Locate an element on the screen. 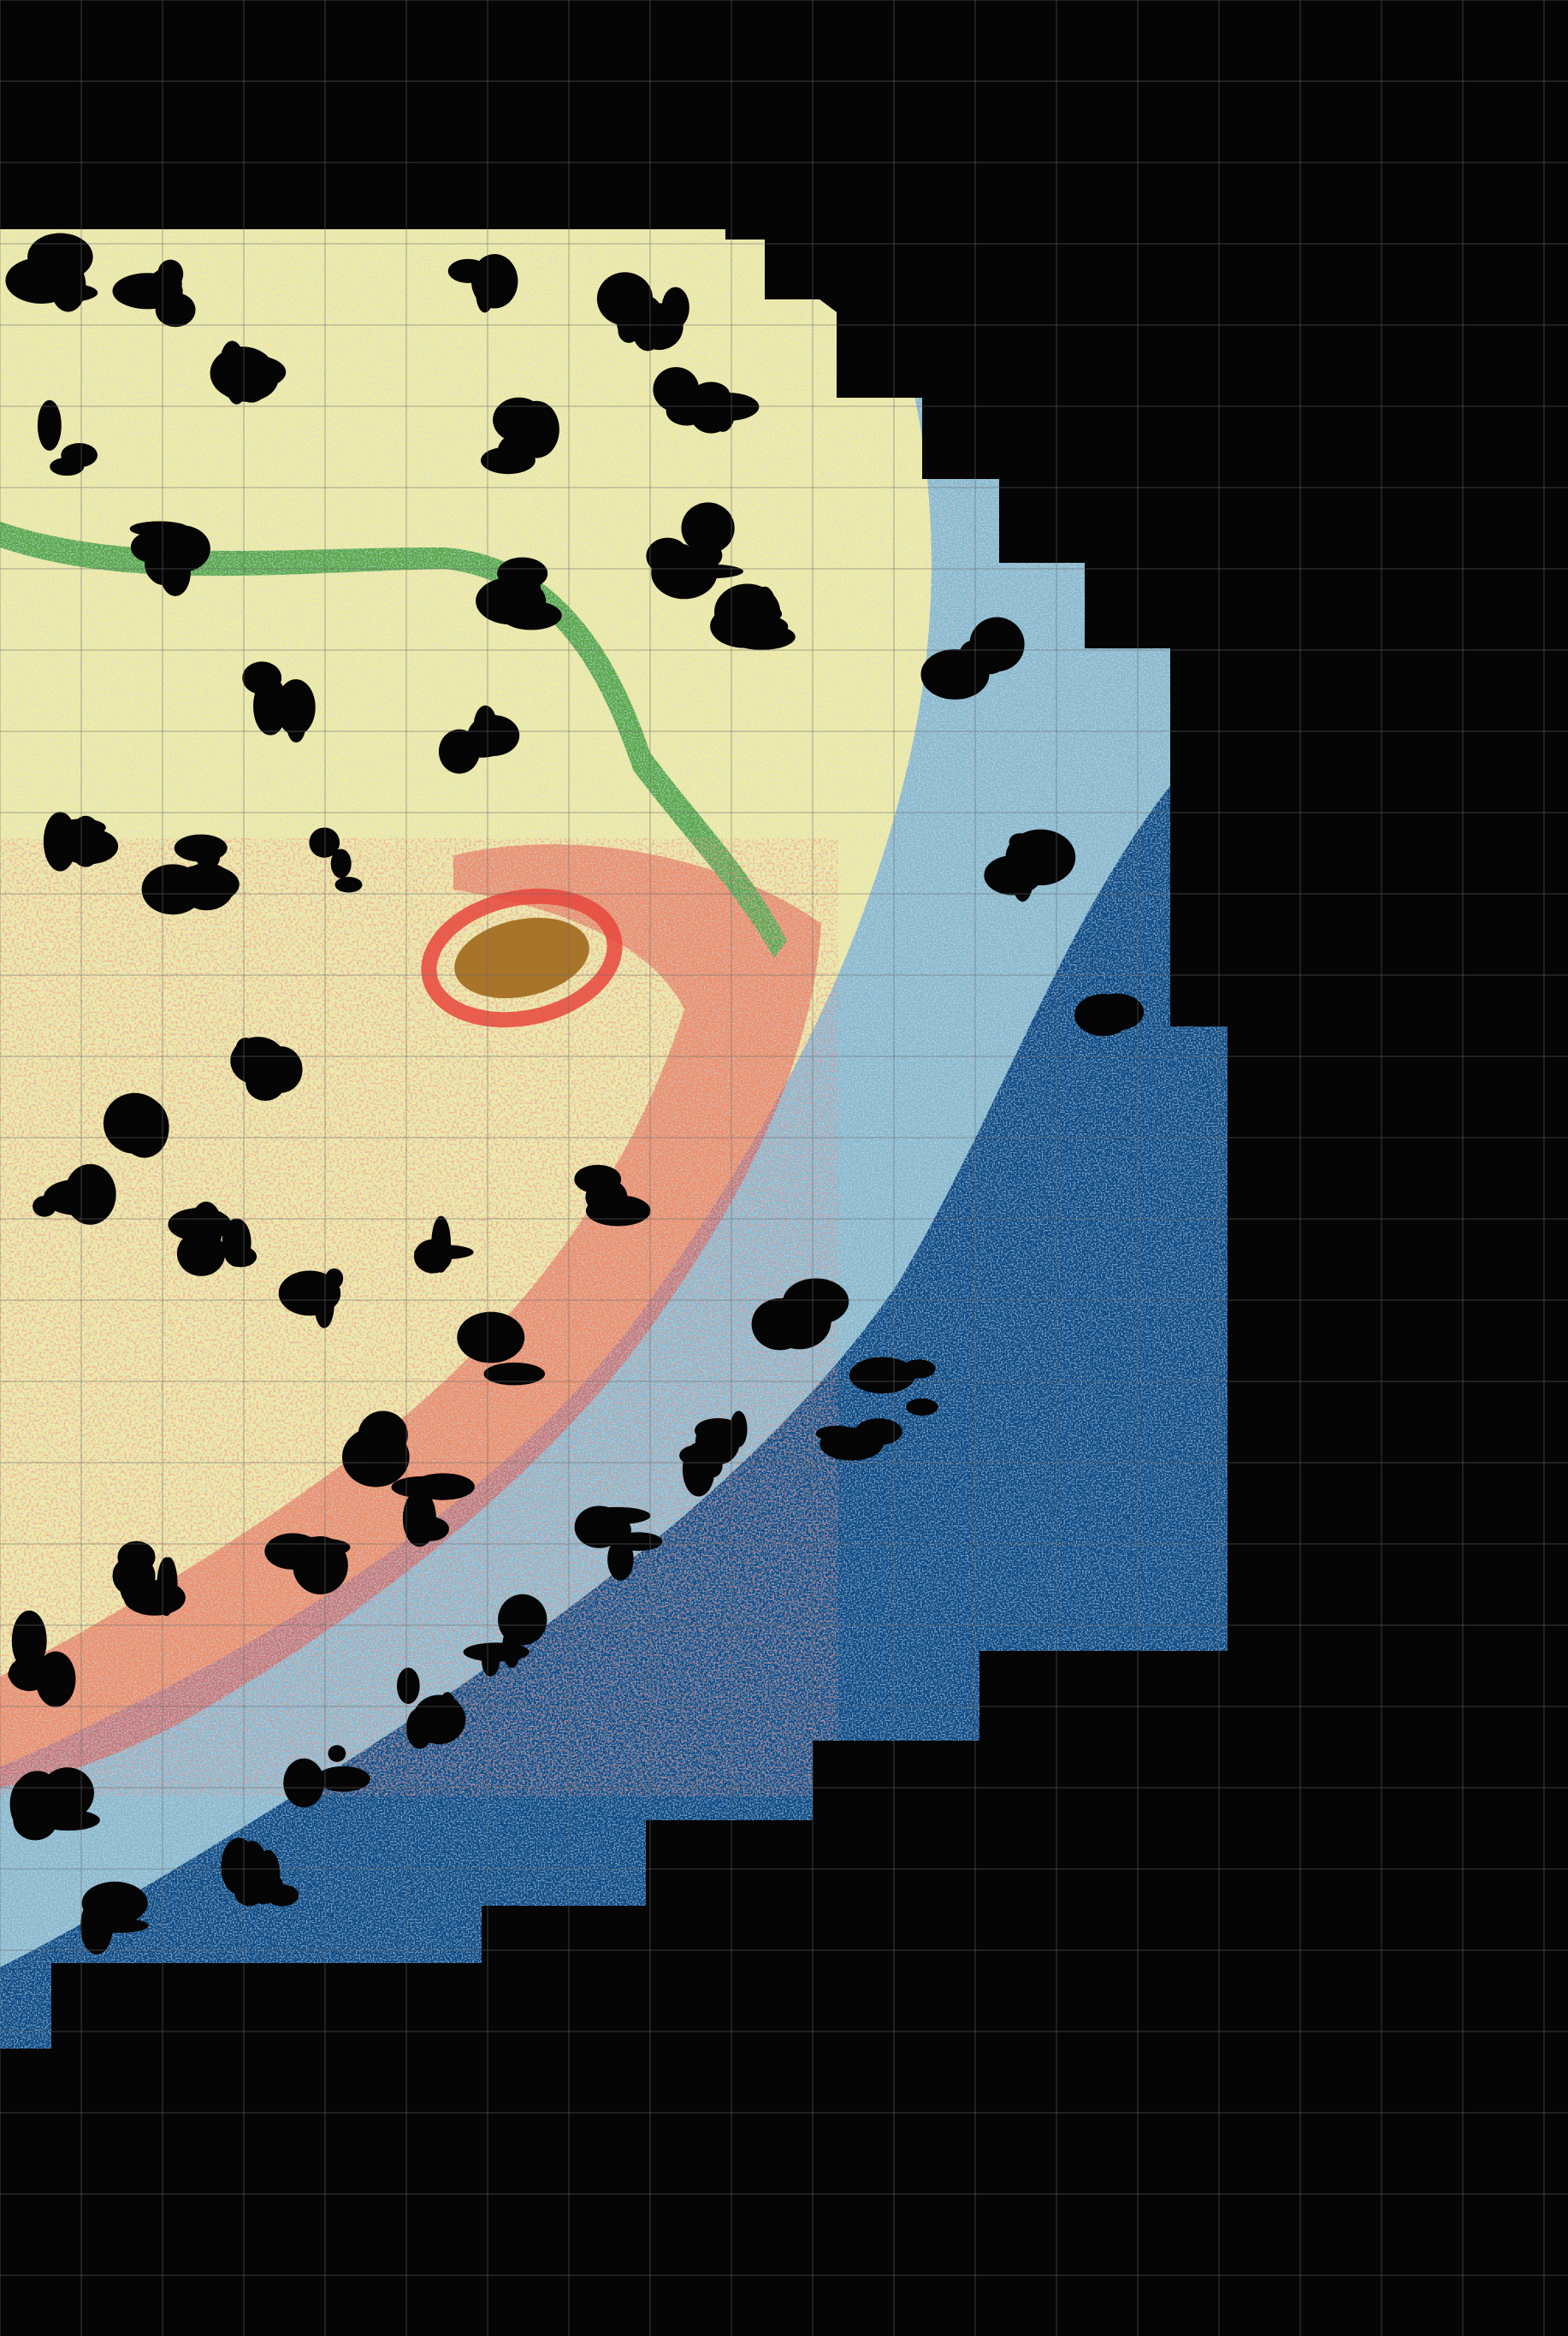 This screenshot has width=1568, height=2336. red-halo is located at coordinates (522, 958).